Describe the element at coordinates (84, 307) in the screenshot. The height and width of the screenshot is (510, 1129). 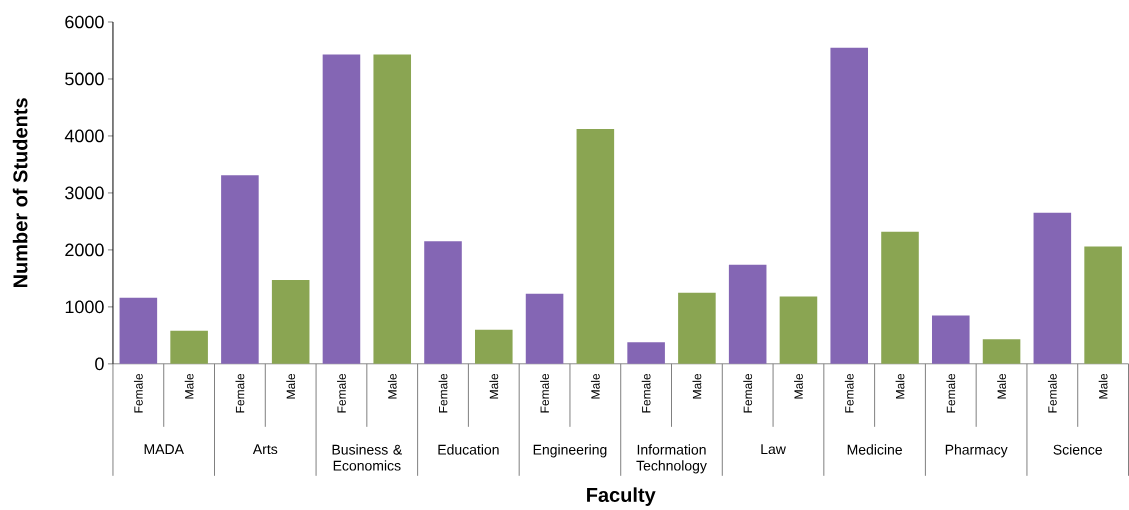
I see `y-tick-label: 1000` at that location.